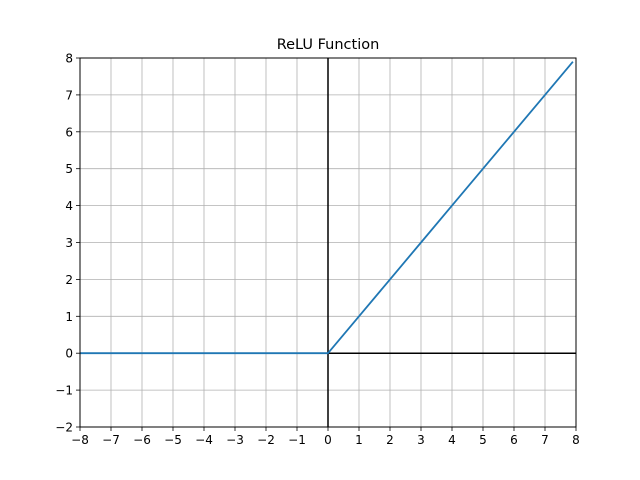 This screenshot has width=640, height=480. Describe the element at coordinates (69, 243) in the screenshot. I see `y-tick-label: 3` at that location.